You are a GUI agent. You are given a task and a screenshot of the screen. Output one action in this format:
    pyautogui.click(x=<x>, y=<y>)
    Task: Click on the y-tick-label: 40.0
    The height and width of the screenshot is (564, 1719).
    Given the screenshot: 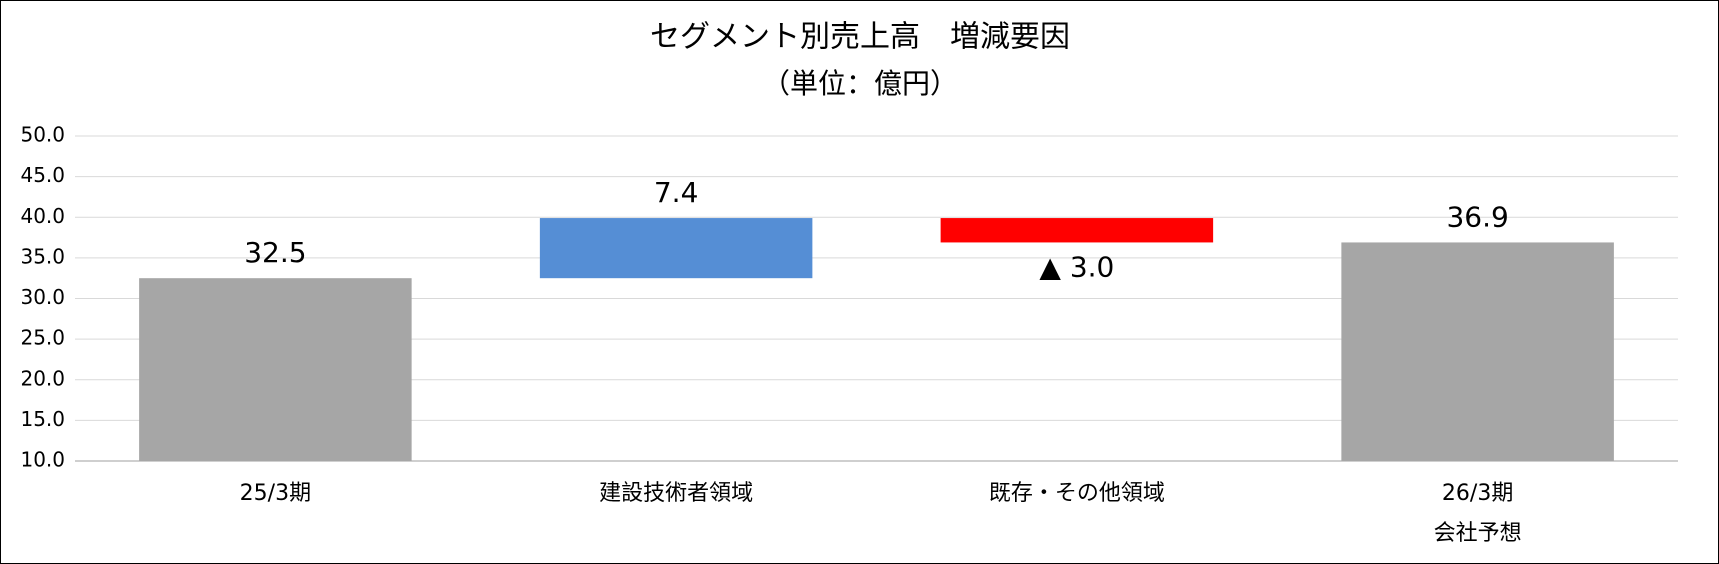 What is the action you would take?
    pyautogui.click(x=42, y=216)
    